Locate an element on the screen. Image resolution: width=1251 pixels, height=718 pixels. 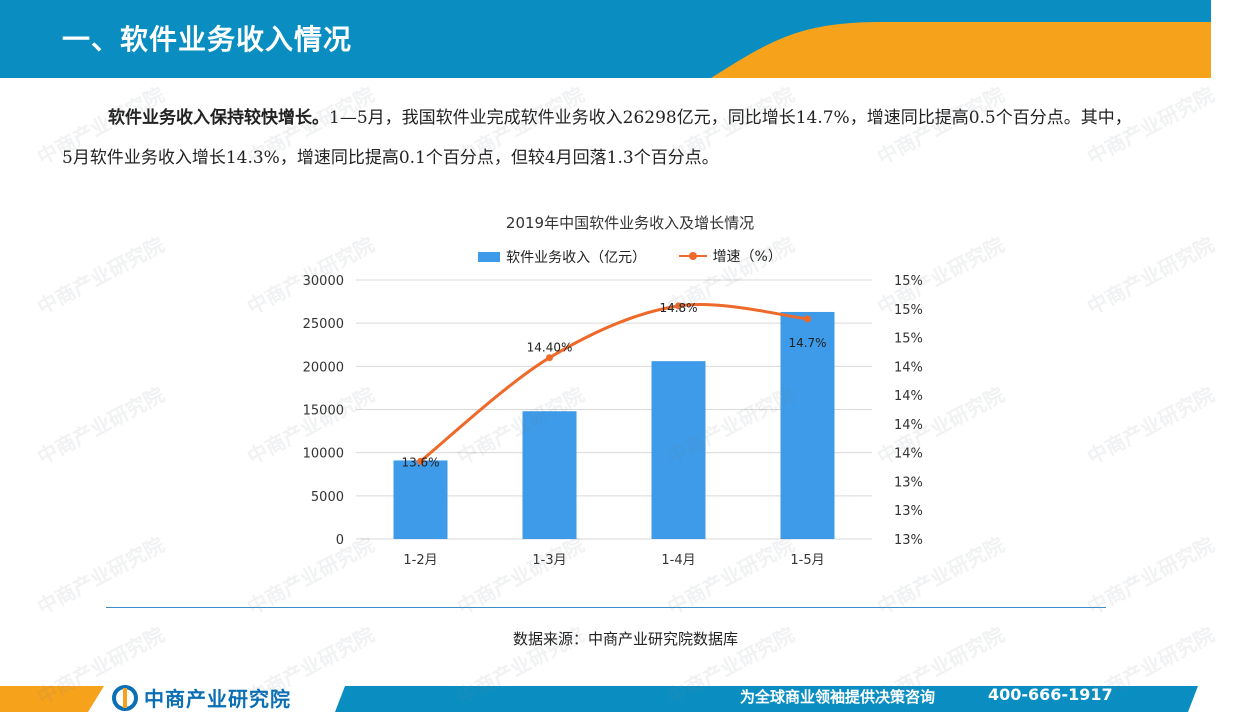
legend-item-revenue: 软件业务收入（亿元） is located at coordinates (562, 257).